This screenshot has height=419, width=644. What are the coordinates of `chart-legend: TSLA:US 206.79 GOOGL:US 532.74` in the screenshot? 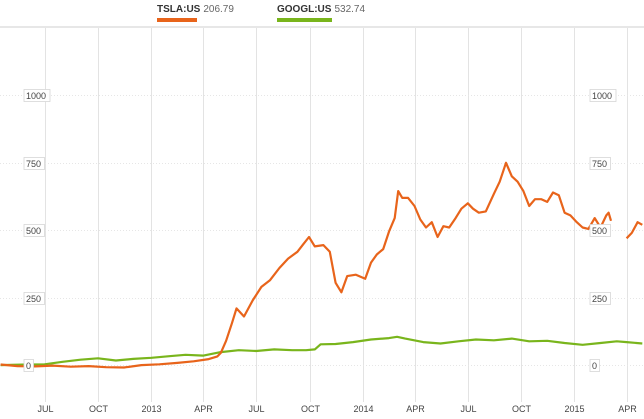 It's located at (322, 14).